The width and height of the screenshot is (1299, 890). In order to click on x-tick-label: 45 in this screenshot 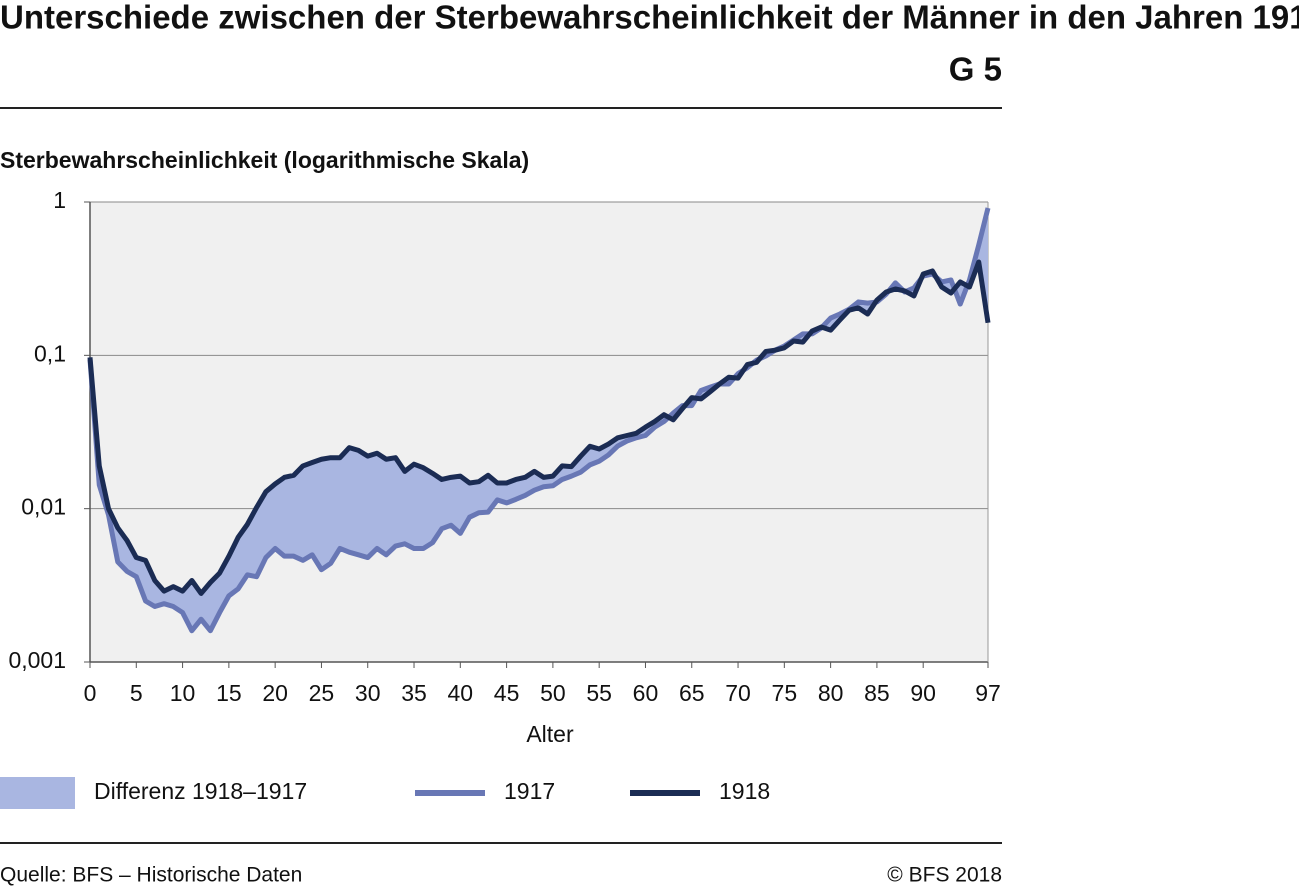, I will do `click(507, 693)`.